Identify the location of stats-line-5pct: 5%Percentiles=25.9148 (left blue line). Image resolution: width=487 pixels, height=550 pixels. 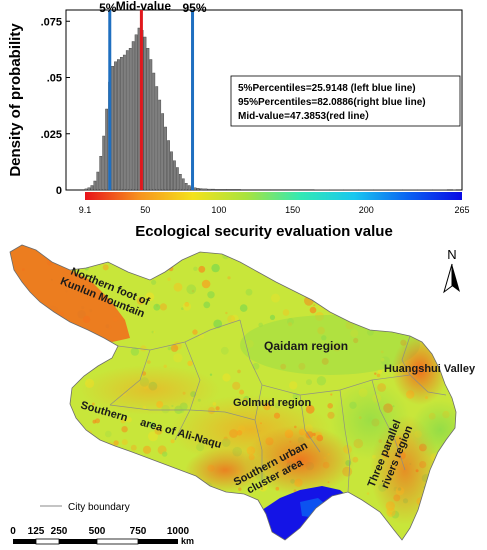
(327, 88).